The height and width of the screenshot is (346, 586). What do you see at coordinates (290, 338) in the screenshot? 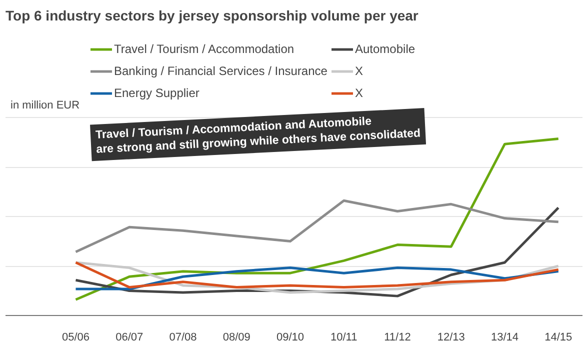
I see `x-tick-label: 09/10` at bounding box center [290, 338].